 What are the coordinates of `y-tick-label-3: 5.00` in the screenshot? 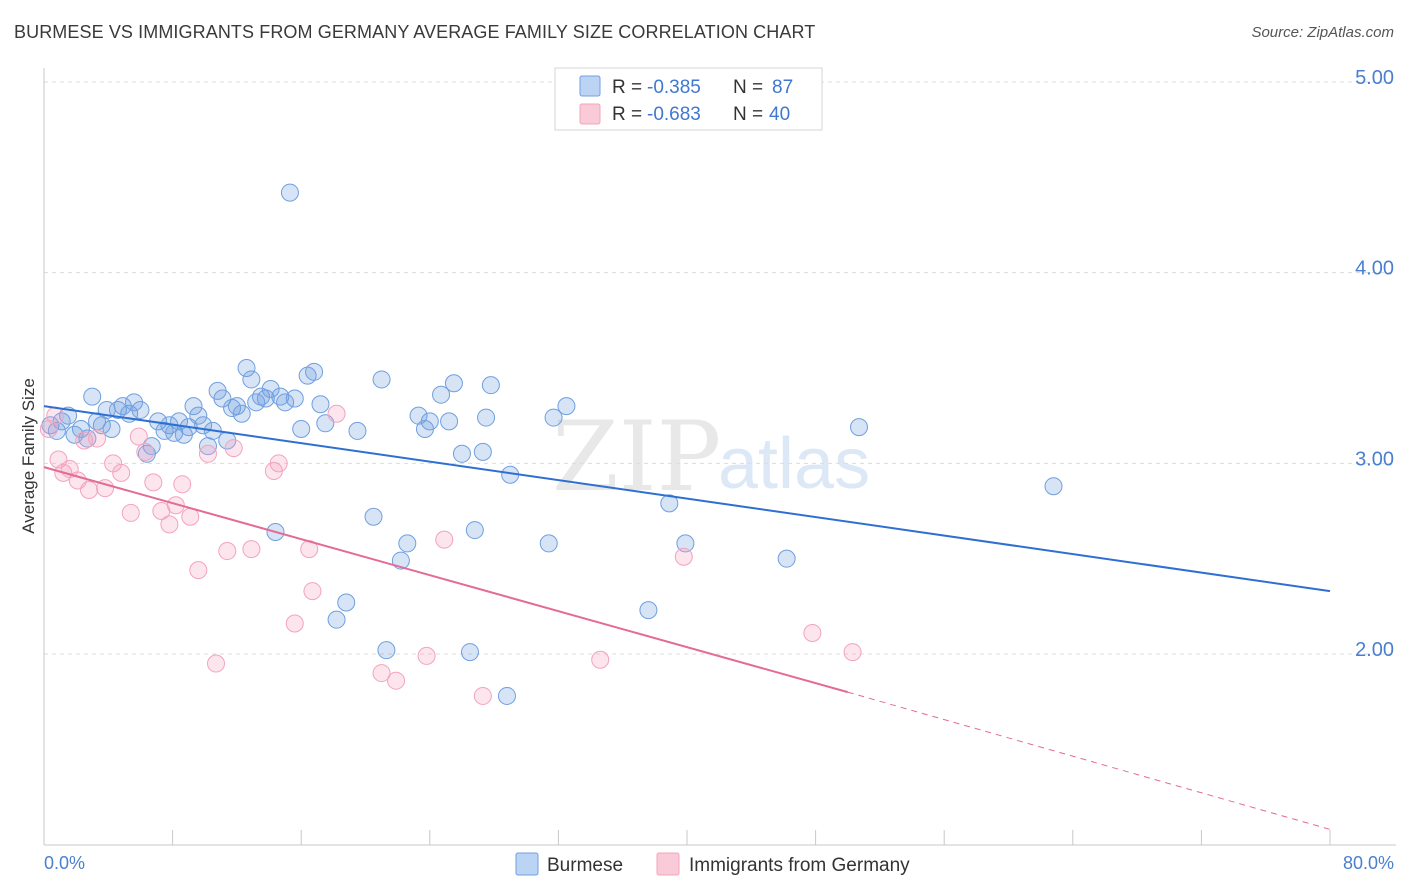 It's located at (1374, 78).